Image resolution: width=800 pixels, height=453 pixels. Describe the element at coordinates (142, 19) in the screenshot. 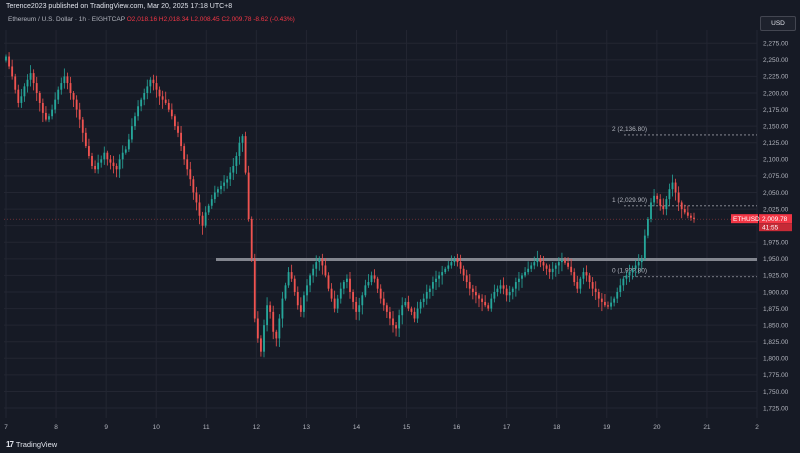

I see `ohlc-open: O2,018.16` at that location.